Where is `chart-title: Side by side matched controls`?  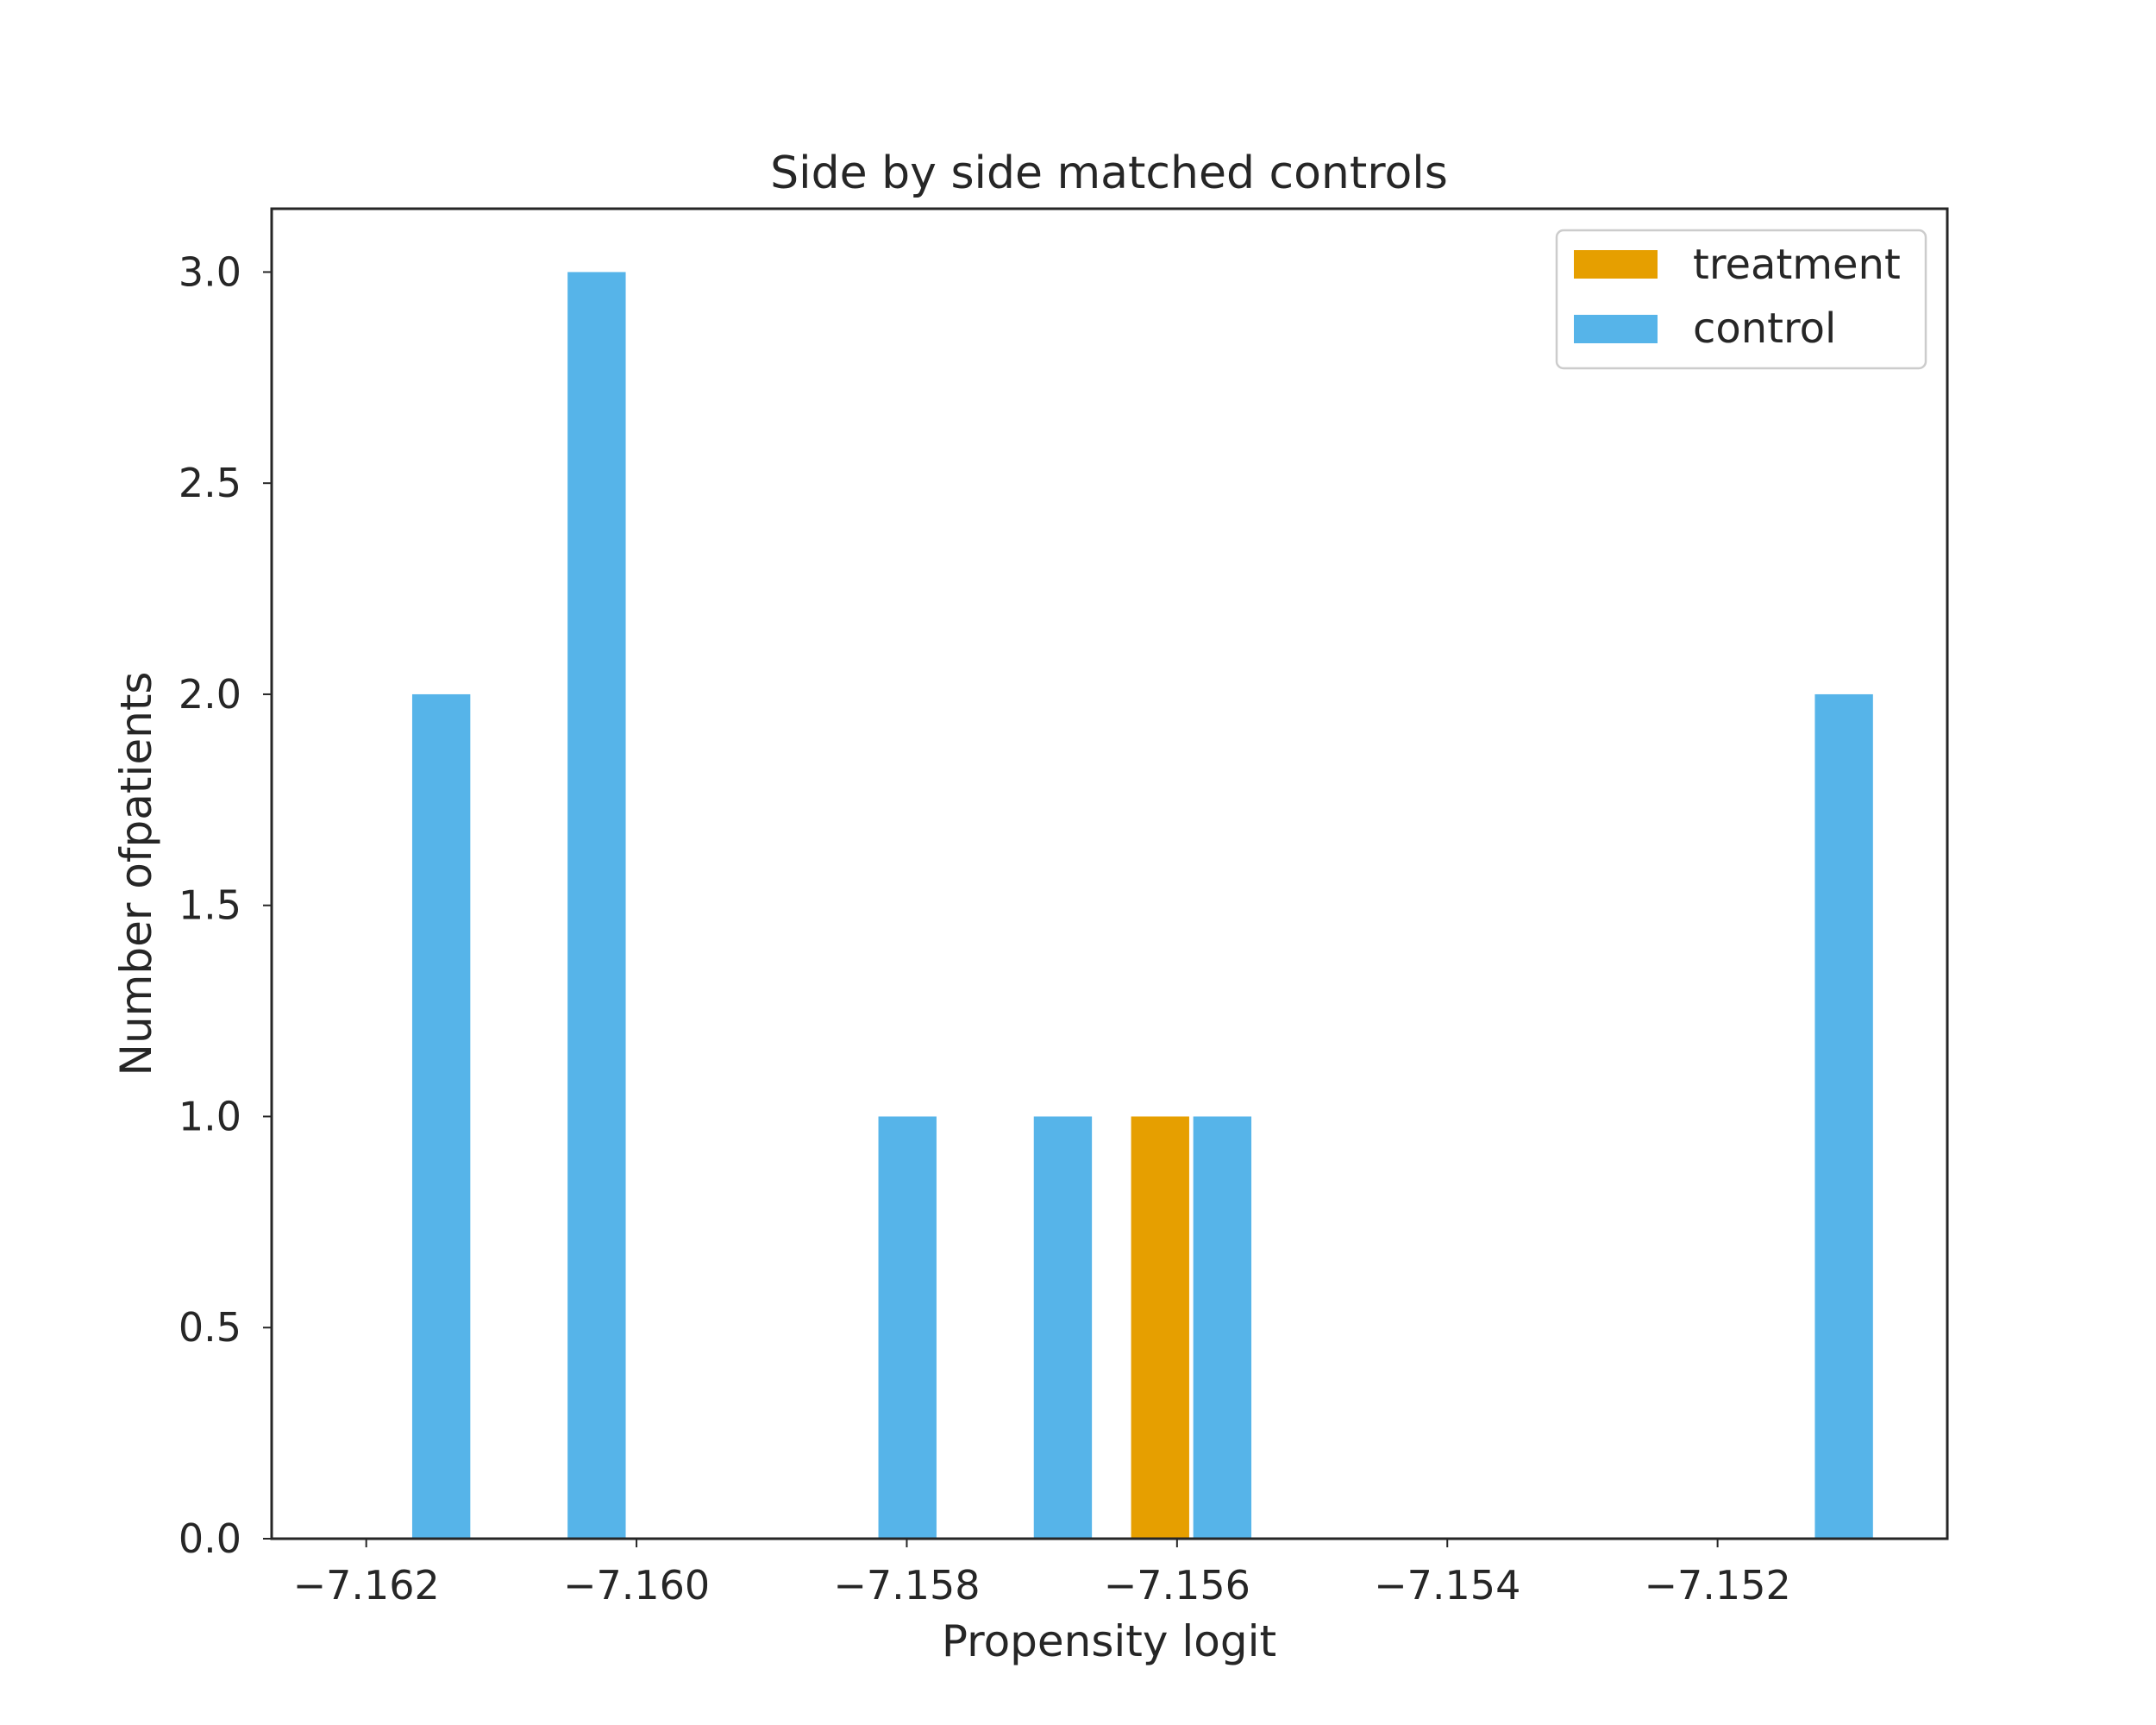 chart-title: Side by side matched controls is located at coordinates (1109, 173).